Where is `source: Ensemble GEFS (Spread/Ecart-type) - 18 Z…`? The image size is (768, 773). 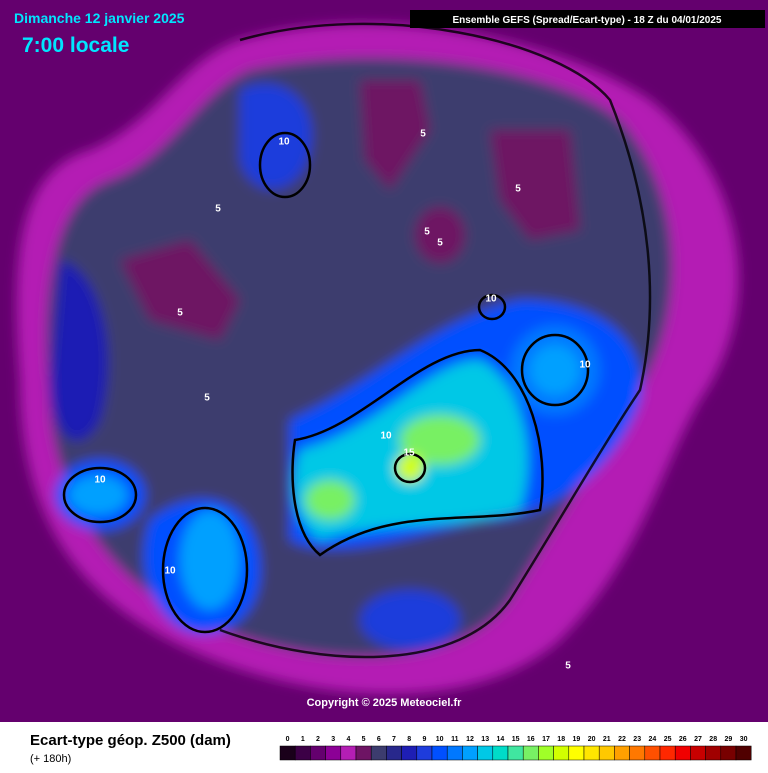 source: Ensemble GEFS (Spread/Ecart-type) - 18 Z… is located at coordinates (587, 20).